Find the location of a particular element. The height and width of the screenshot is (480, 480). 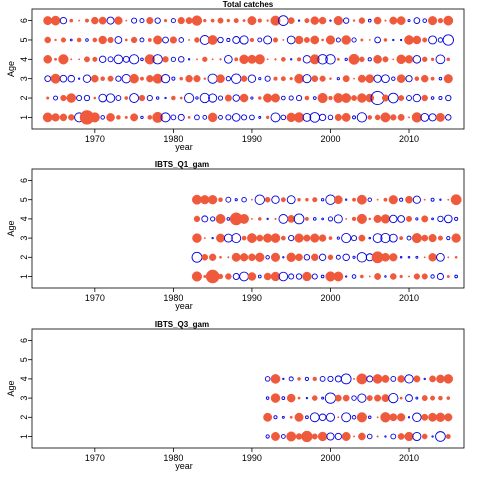

x-tick-label: 1980 is located at coordinates (173, 458).